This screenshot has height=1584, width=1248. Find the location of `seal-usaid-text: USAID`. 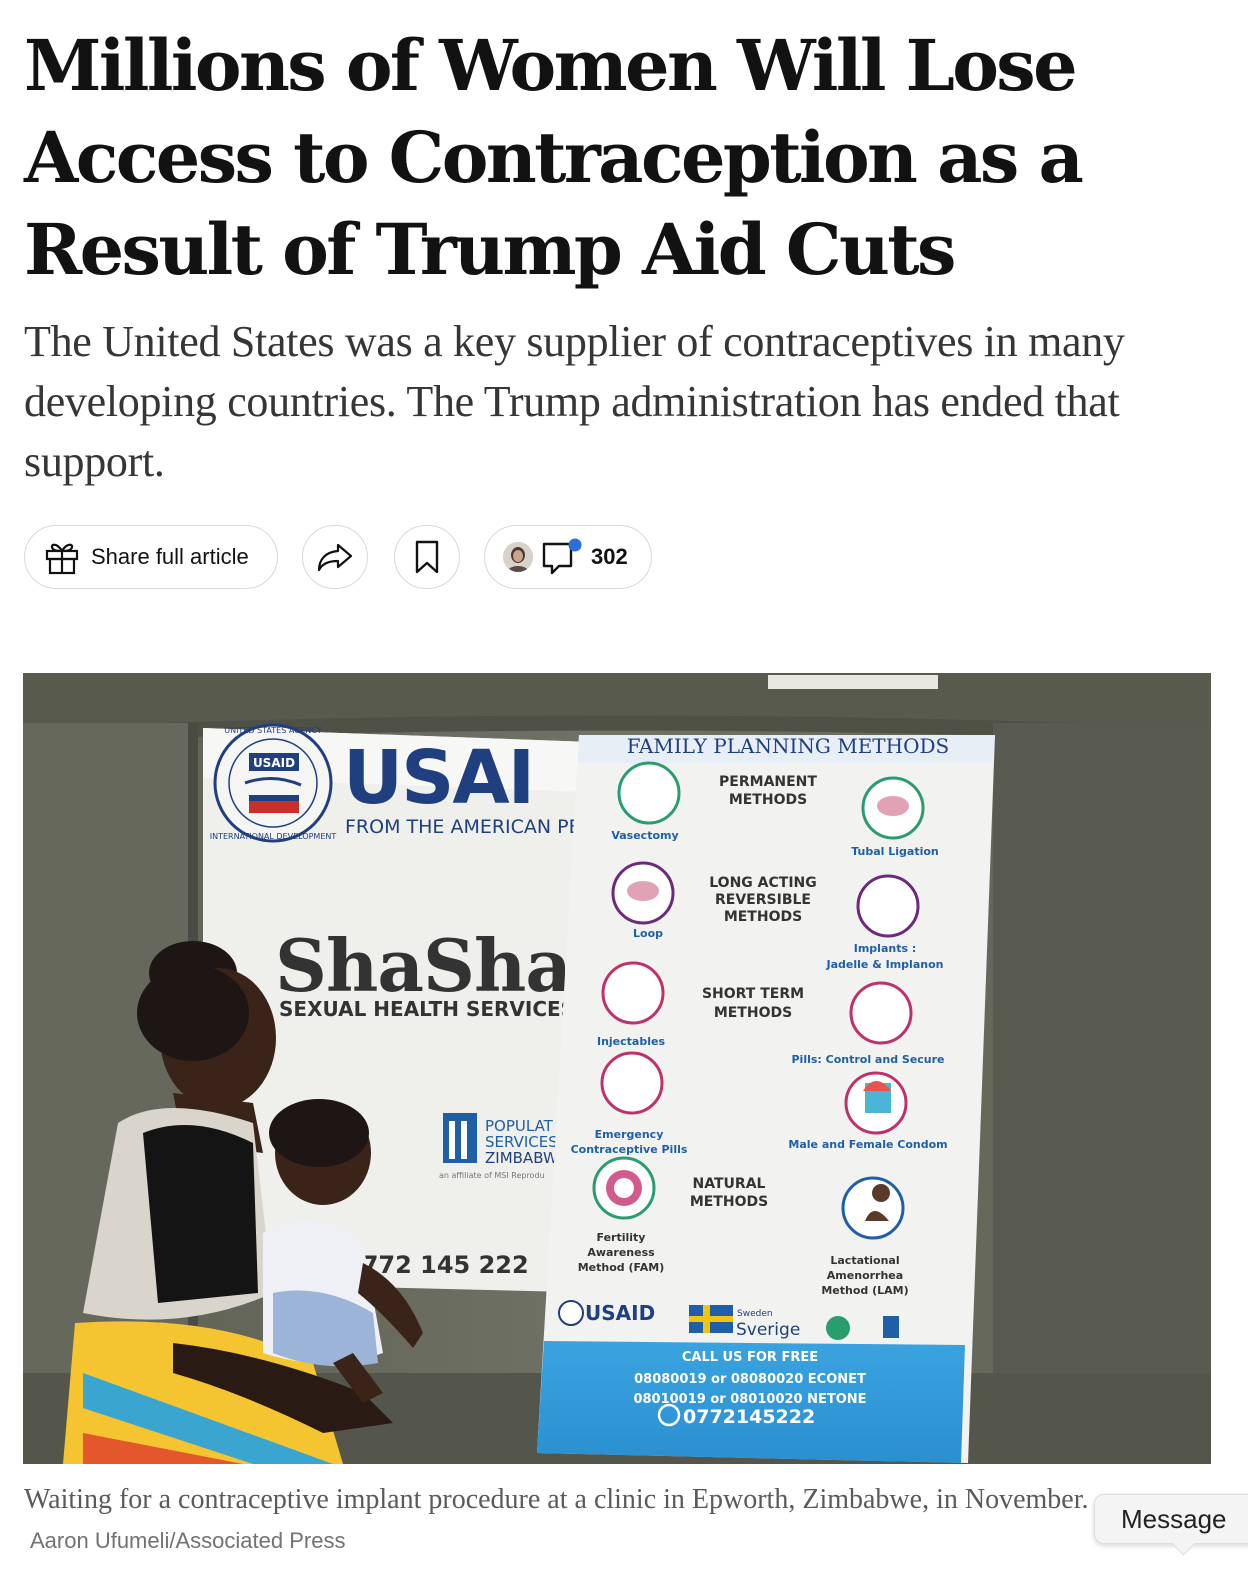

seal-usaid-text: USAID is located at coordinates (274, 763).